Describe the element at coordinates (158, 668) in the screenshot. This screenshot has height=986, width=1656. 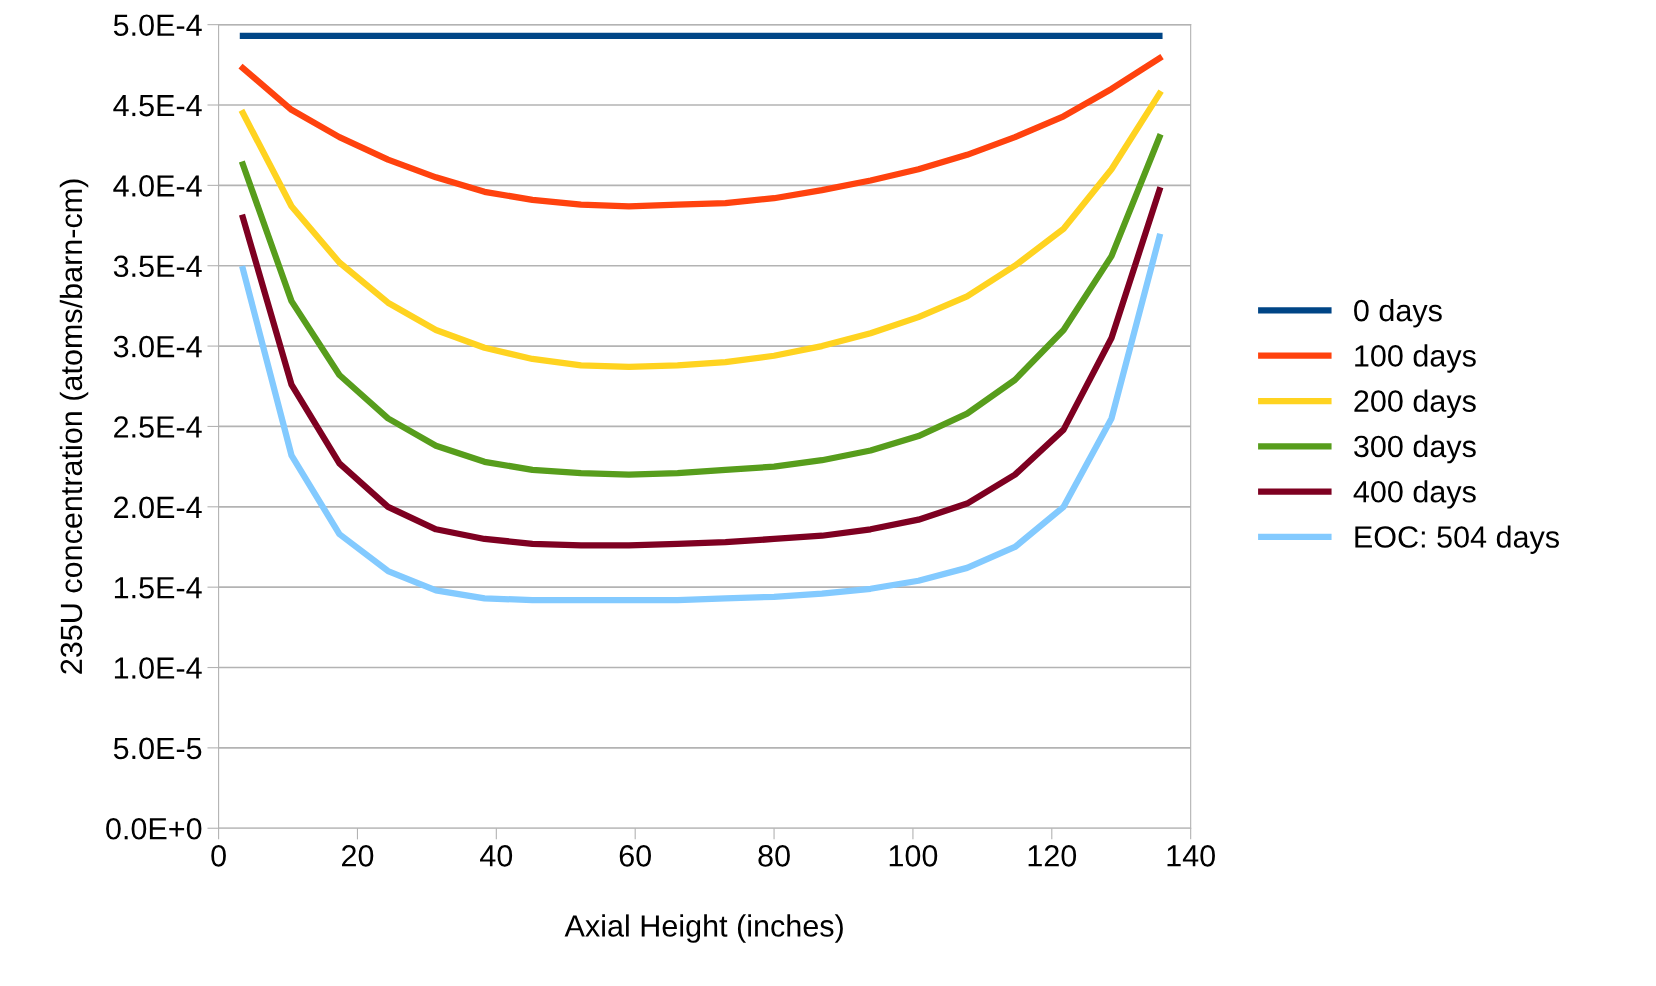
I see `y-tick-label: 1.0E-4` at that location.